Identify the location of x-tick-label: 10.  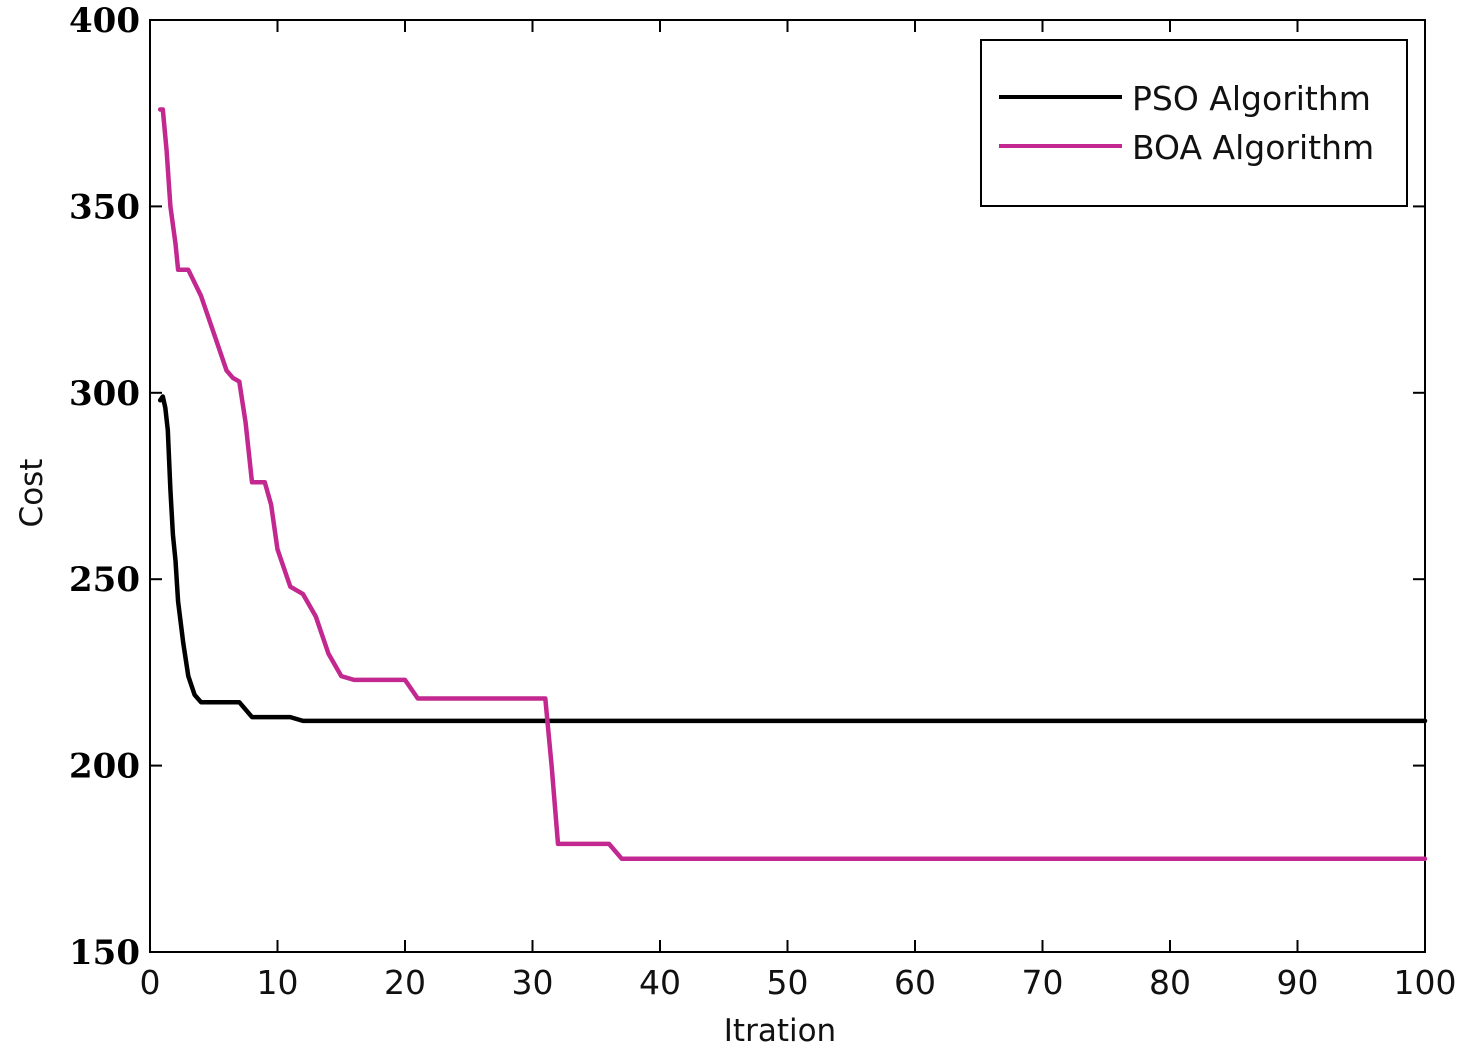
(278, 982).